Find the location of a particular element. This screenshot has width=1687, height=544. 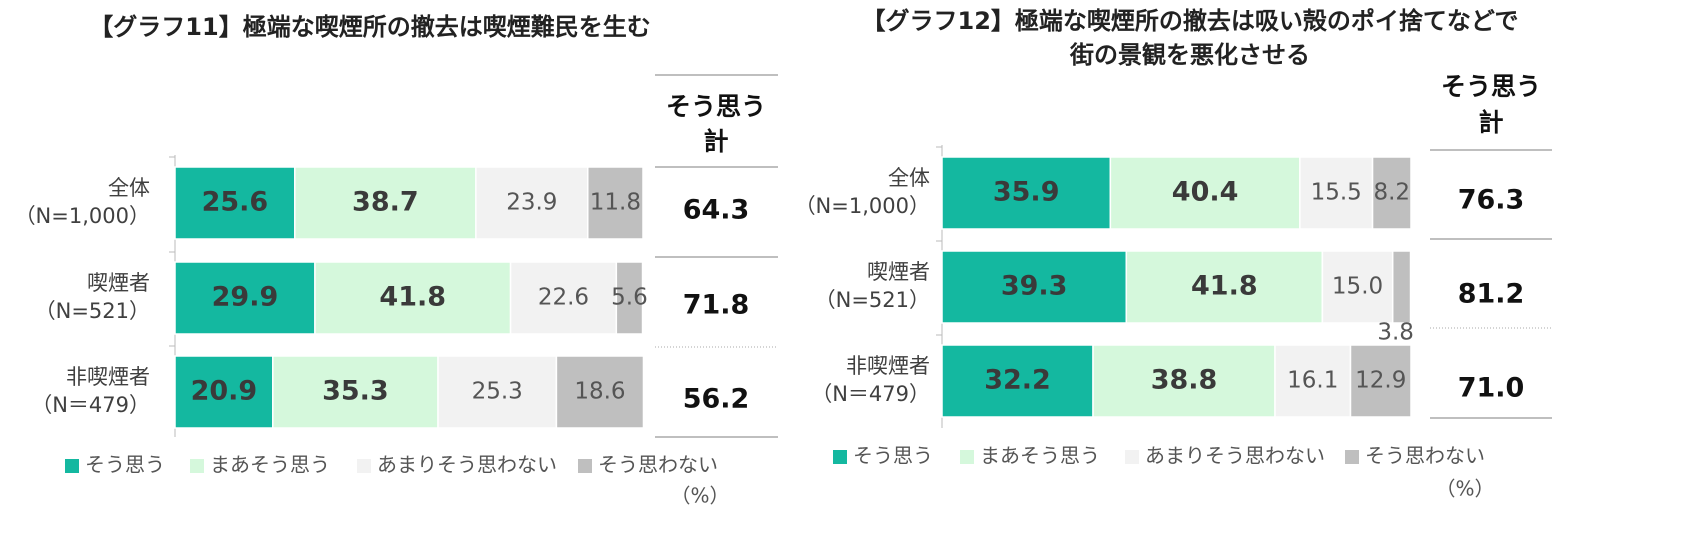

data-label: 32.2 is located at coordinates (1017, 380).